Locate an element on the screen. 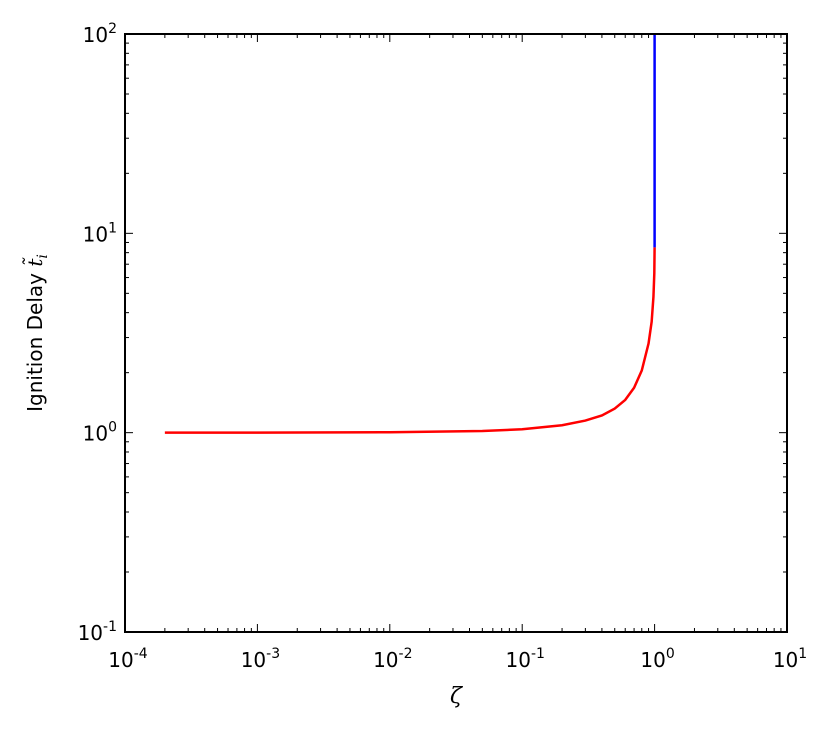 This screenshot has width=831, height=735. x-tick-label: 10⁻² is located at coordinates (392, 659).